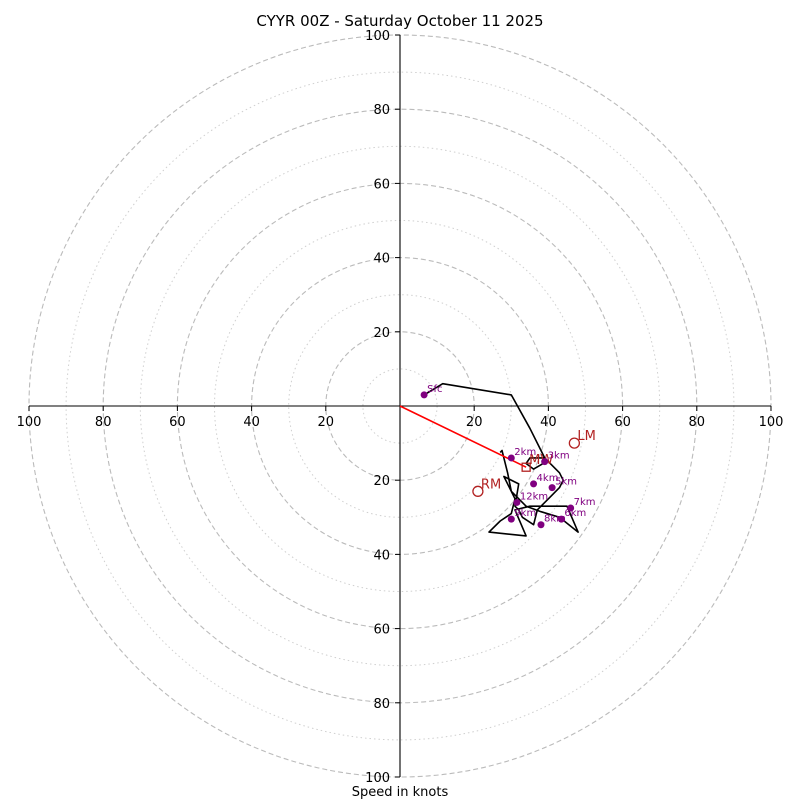  What do you see at coordinates (434, 389) in the screenshot?
I see `height-label-Sfc: Sfc` at bounding box center [434, 389].